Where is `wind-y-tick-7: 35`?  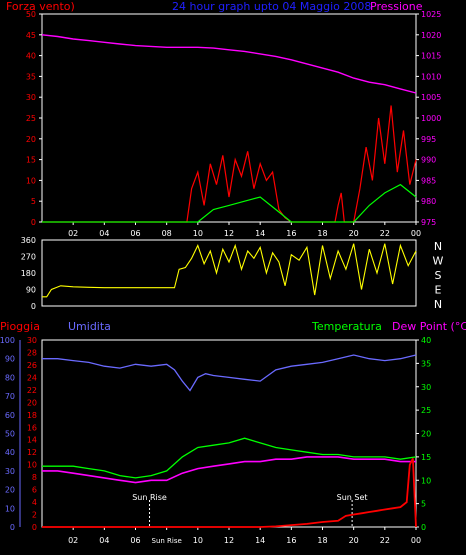
wind-y-tick-7: 35 is located at coordinates (31, 76).